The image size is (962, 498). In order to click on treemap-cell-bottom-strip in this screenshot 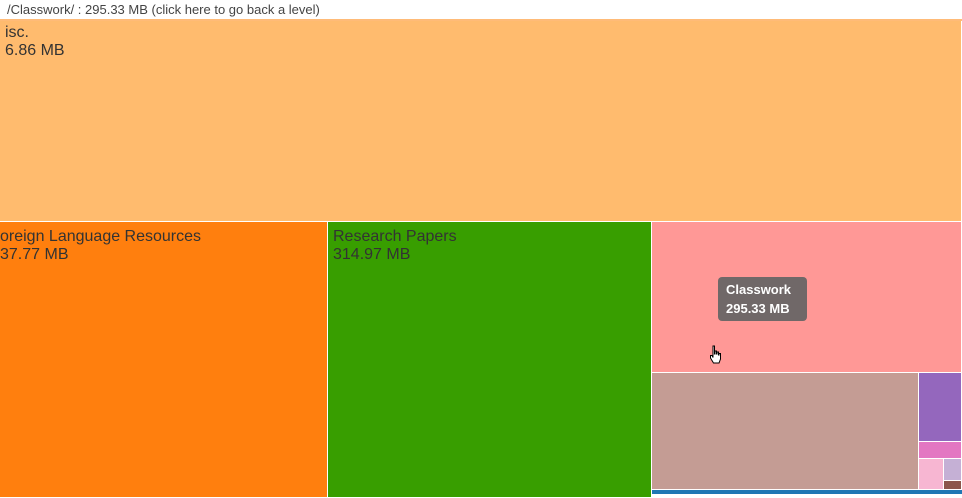, I will do `click(807, 492)`.